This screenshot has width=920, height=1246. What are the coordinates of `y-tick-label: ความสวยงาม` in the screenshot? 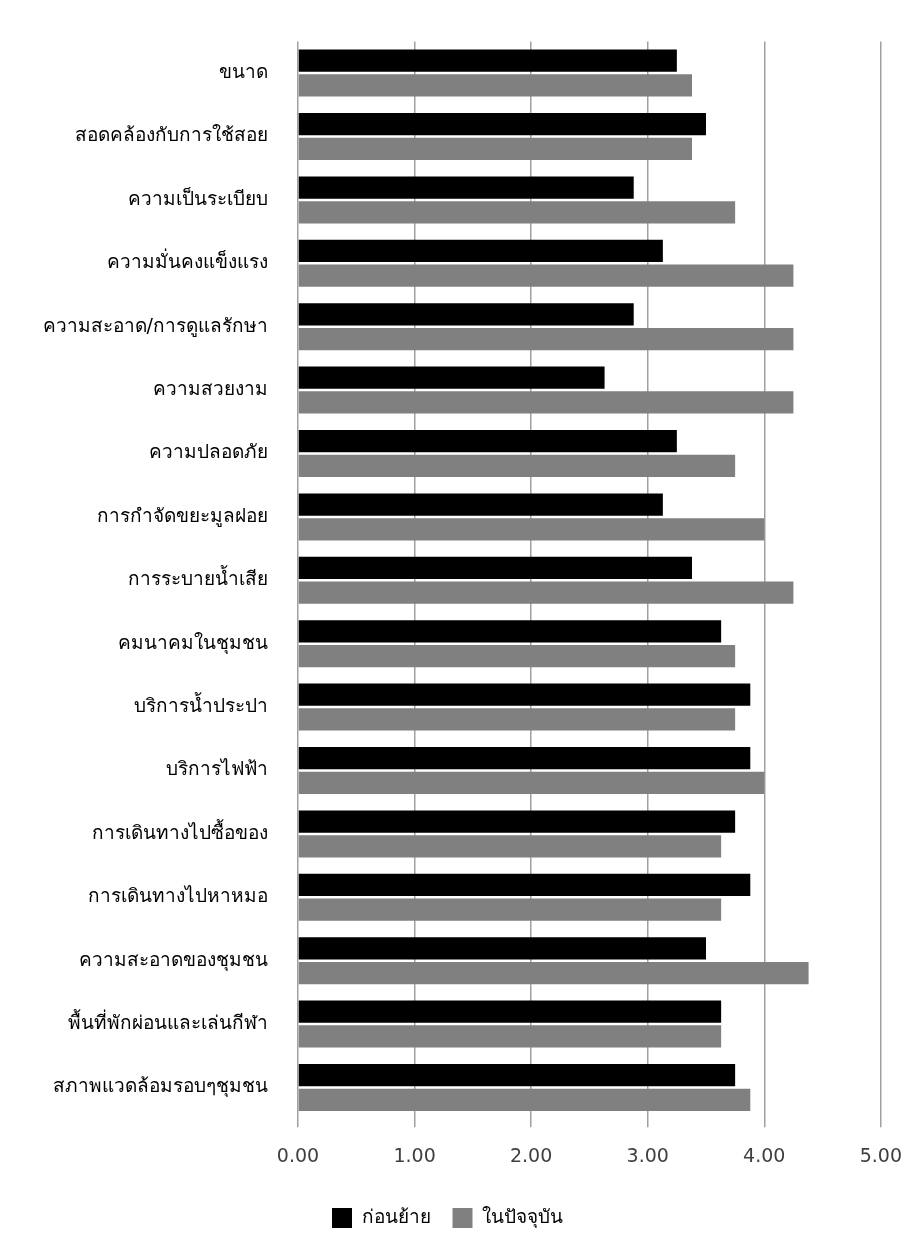 It's located at (210, 388).